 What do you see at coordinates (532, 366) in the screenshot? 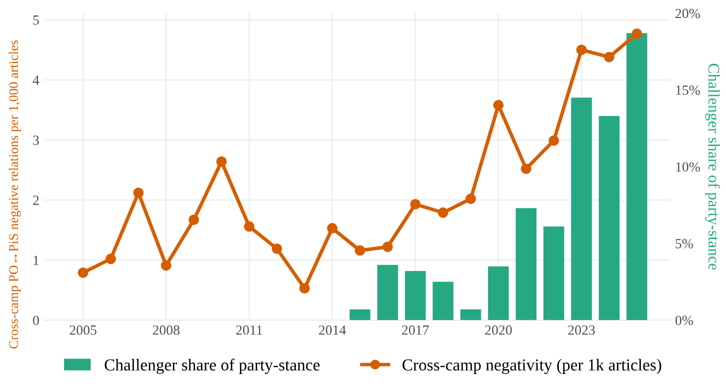
I see `legend-label: Cross-camp negativity (per 1k articles)` at bounding box center [532, 366].